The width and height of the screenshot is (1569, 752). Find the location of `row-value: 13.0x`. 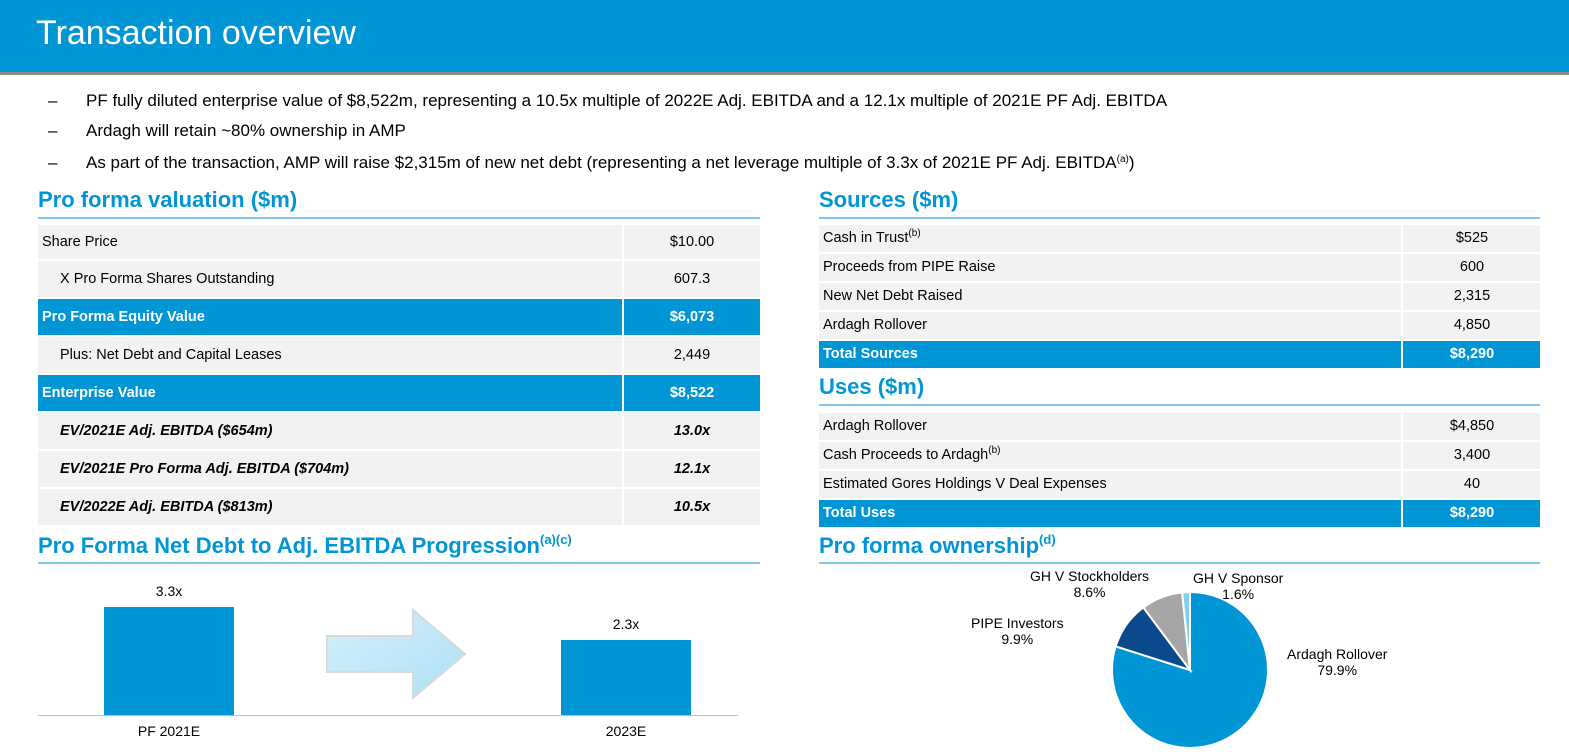

row-value: 13.0x is located at coordinates (692, 431).